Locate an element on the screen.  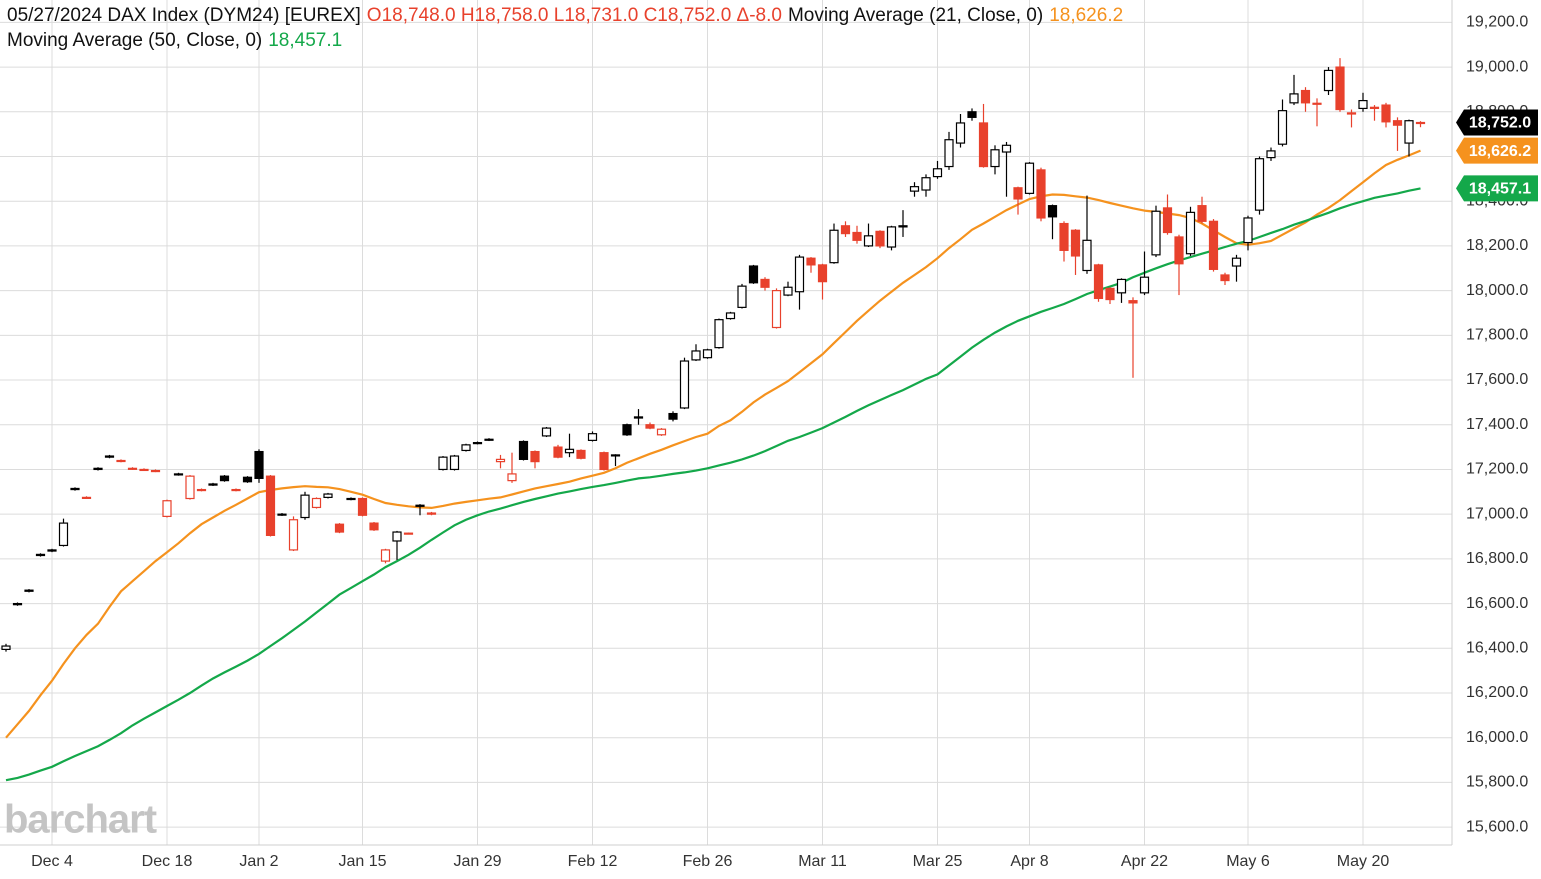
x-tick-label: Jan 15 is located at coordinates (362, 861).